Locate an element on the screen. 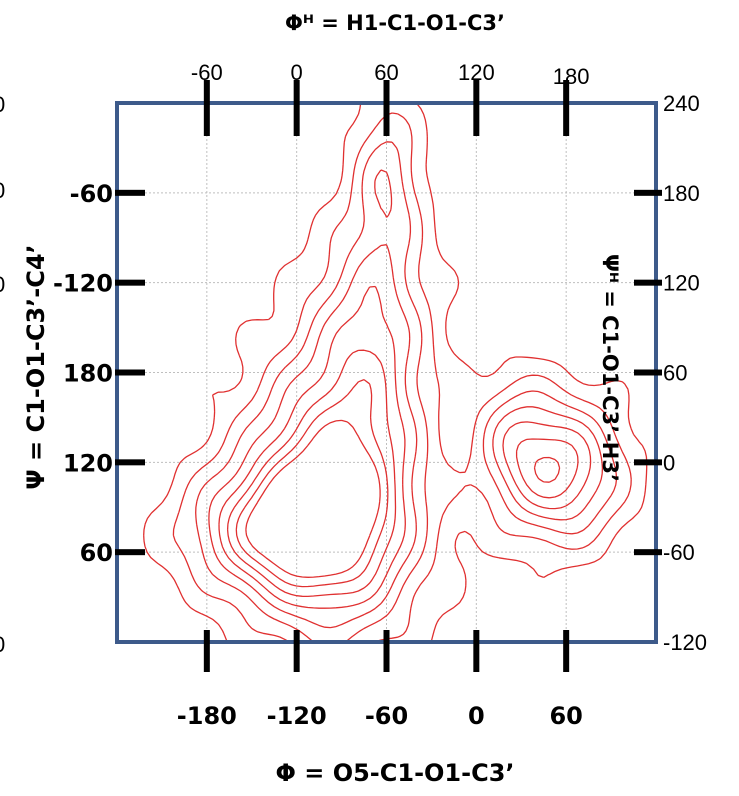 Image resolution: width=739 pixels, height=796 pixels. right-tick-label-2: 0 is located at coordinates (669, 462).